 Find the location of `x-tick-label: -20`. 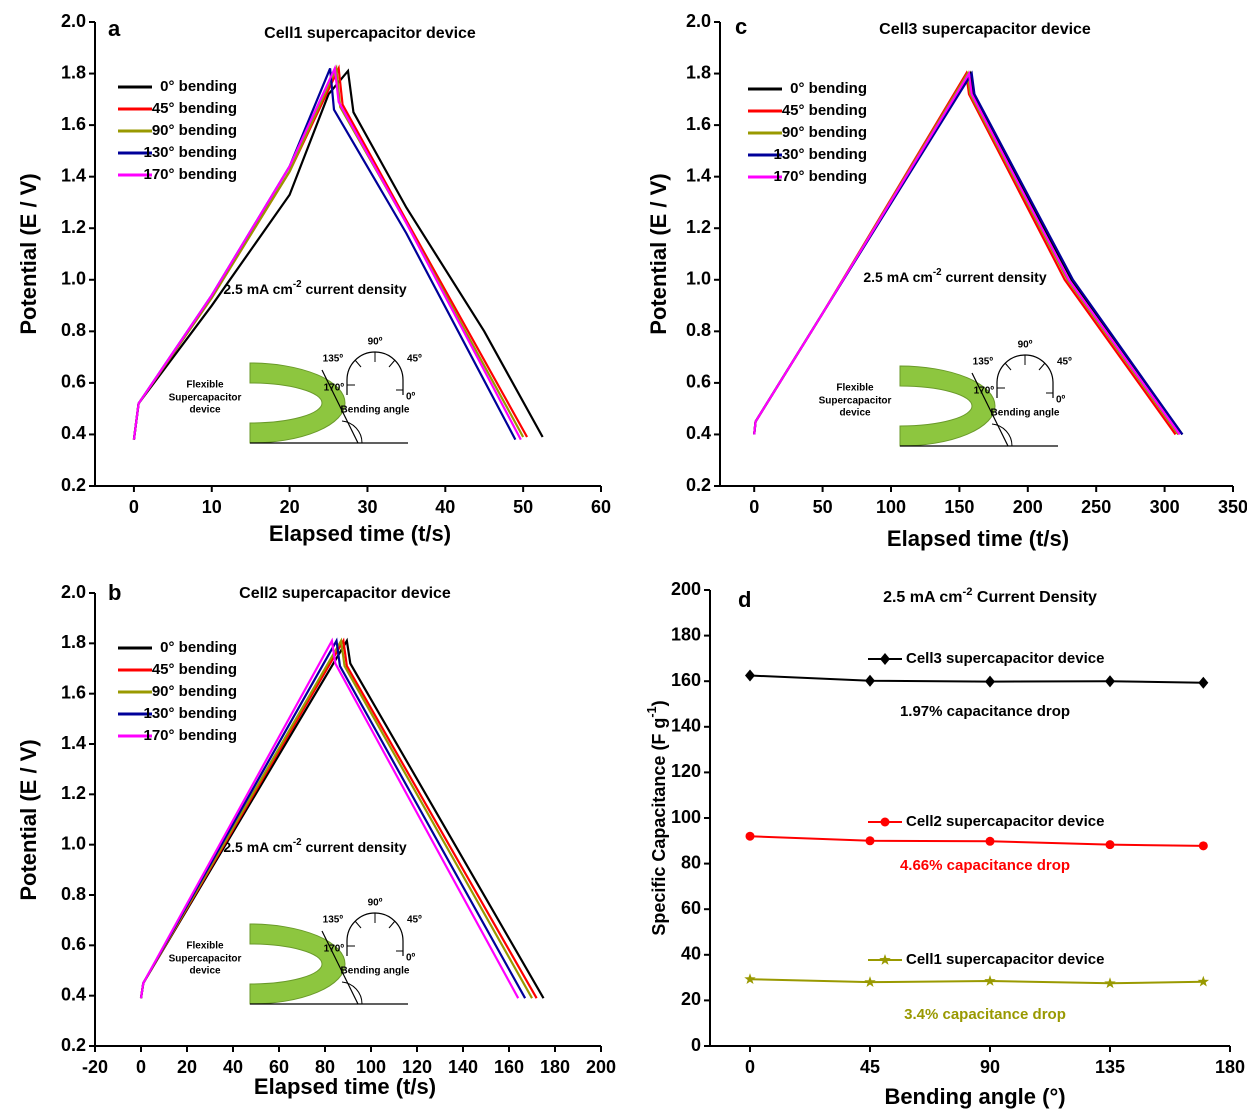

x-tick-label: -20 is located at coordinates (95, 1067).